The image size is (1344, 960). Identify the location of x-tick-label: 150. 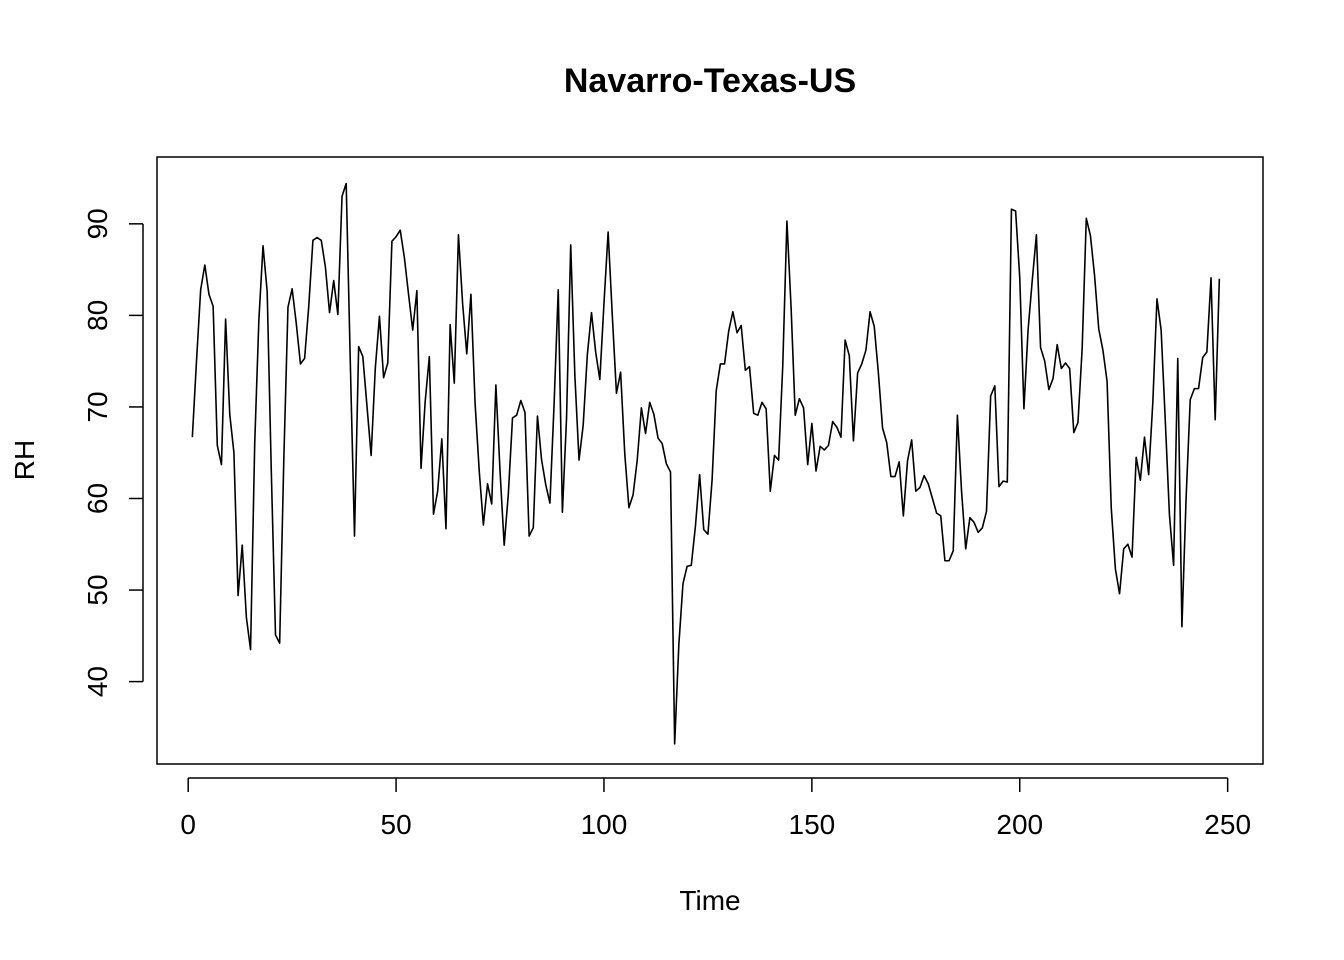
(812, 824).